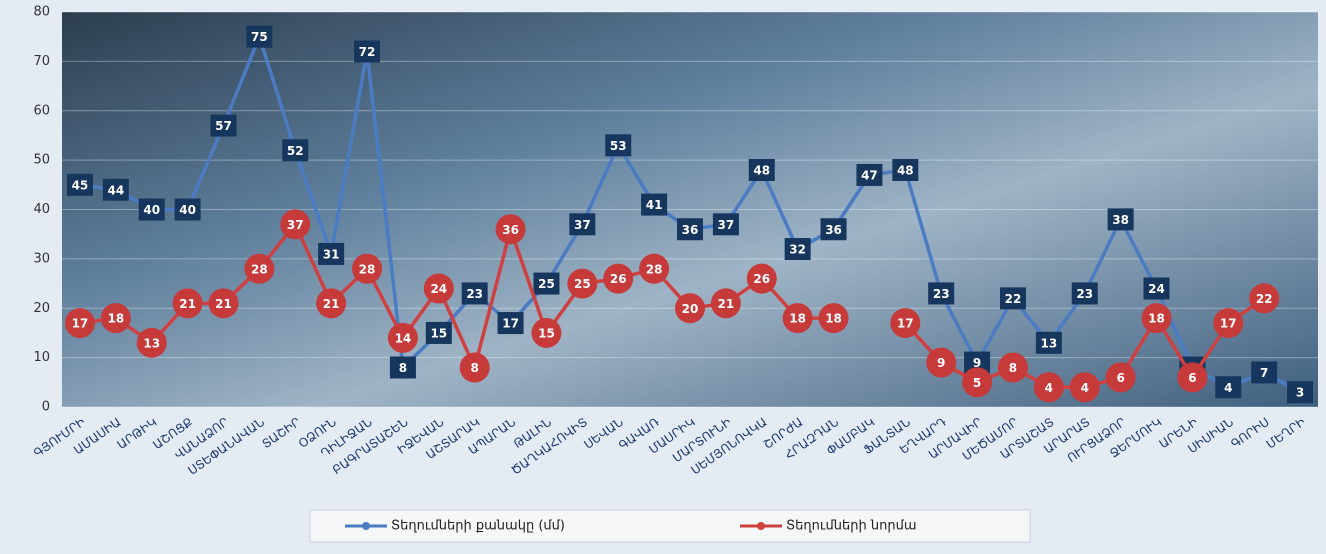  Describe the element at coordinates (438, 333) in the screenshot. I see `value-label: 15` at that location.